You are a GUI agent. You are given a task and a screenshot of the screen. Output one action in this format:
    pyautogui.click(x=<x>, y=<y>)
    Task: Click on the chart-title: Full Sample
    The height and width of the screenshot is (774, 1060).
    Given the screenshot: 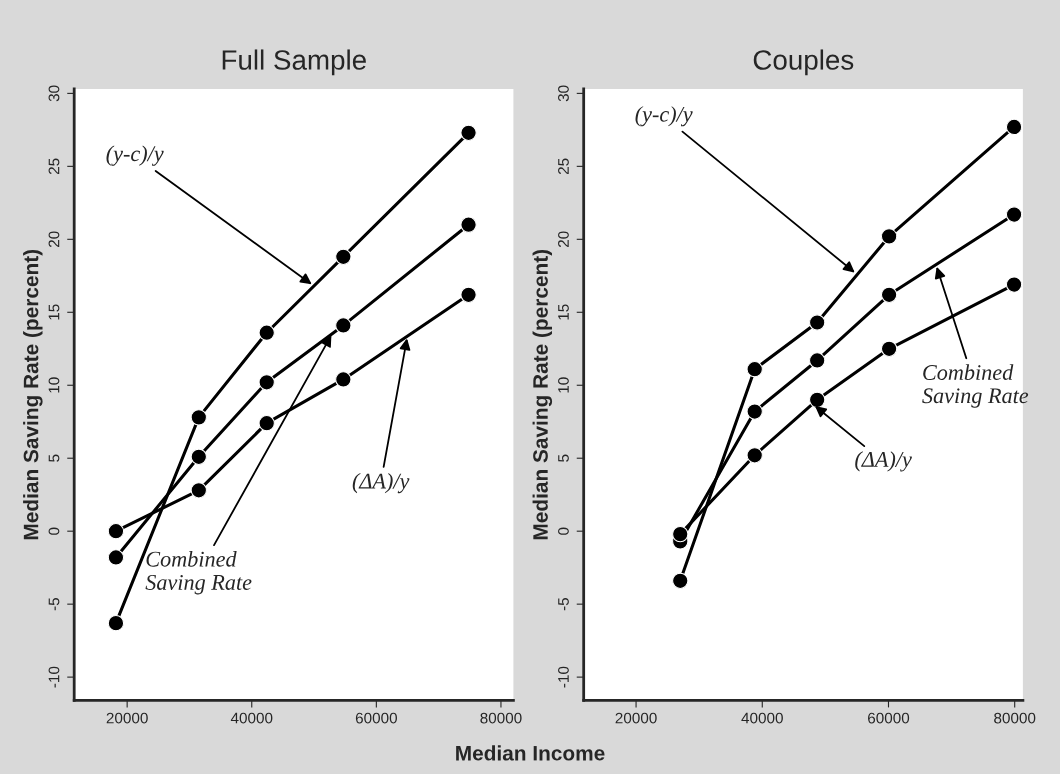 What is the action you would take?
    pyautogui.click(x=294, y=62)
    